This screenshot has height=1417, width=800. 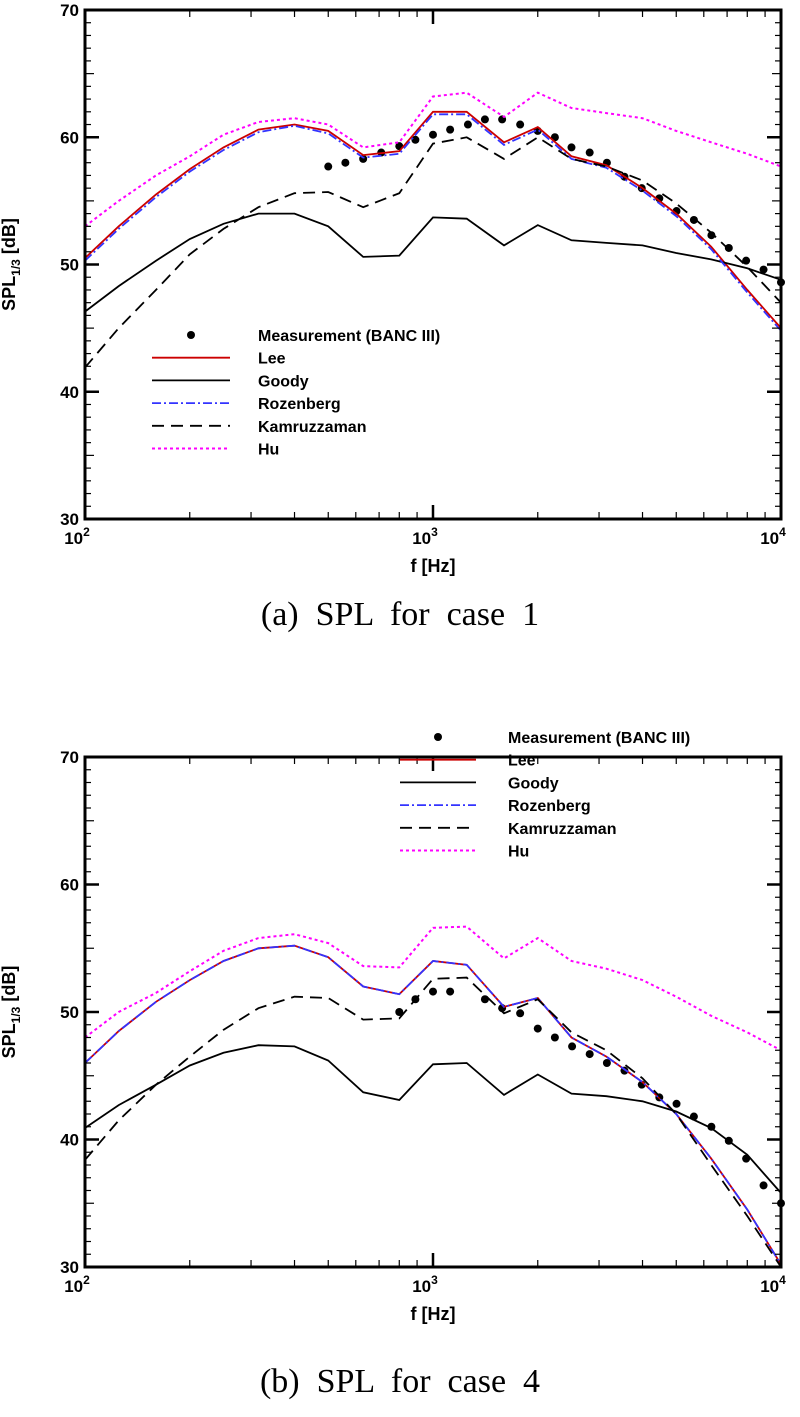 I want to click on series-line-kamruzzaman, so click(x=433, y=252).